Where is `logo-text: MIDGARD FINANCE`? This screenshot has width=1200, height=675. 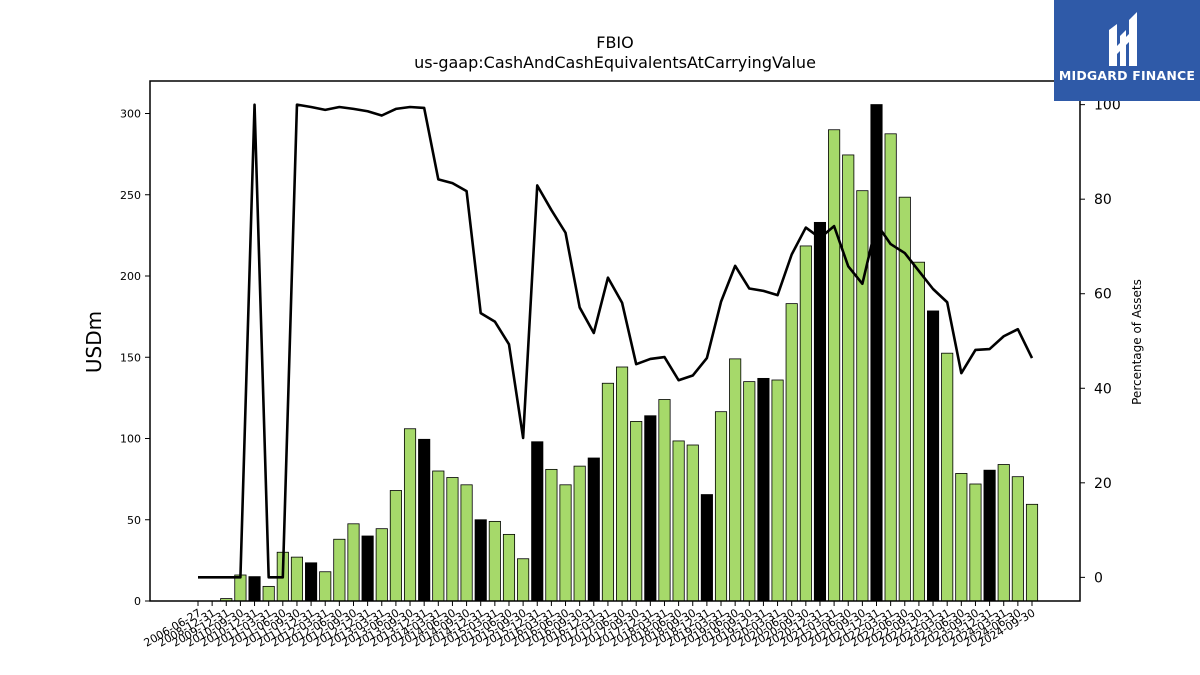
logo-text: MIDGARD FINANCE is located at coordinates (1127, 75).